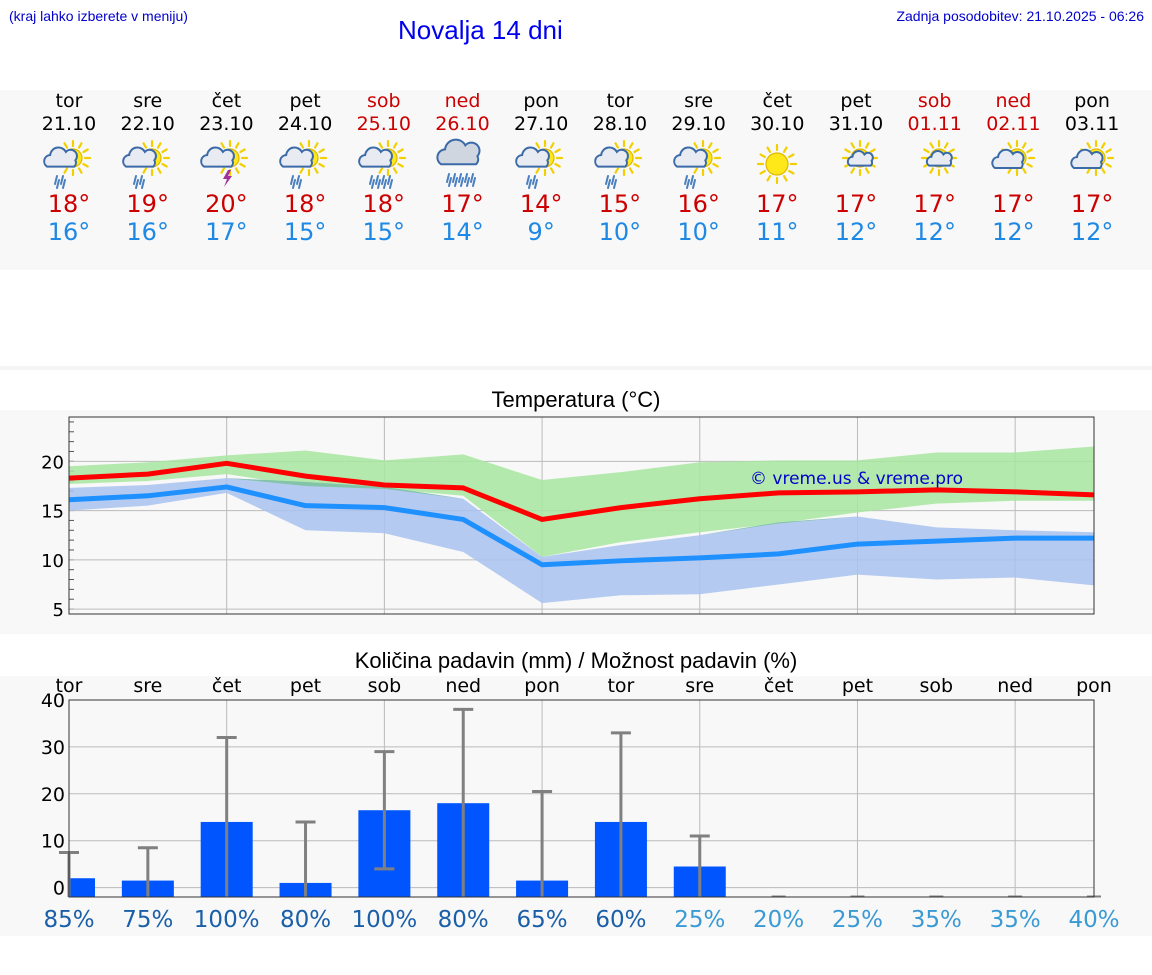 This screenshot has width=1152, height=975. Describe the element at coordinates (383, 124) in the screenshot. I see `day-date: 25.10` at that location.